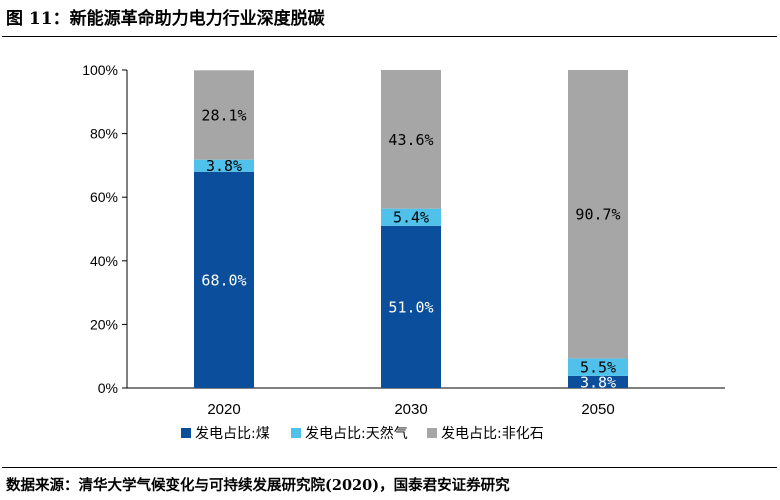 The image size is (780, 500). Describe the element at coordinates (492, 434) in the screenshot. I see `legend-label: 发电占比:非化石` at that location.